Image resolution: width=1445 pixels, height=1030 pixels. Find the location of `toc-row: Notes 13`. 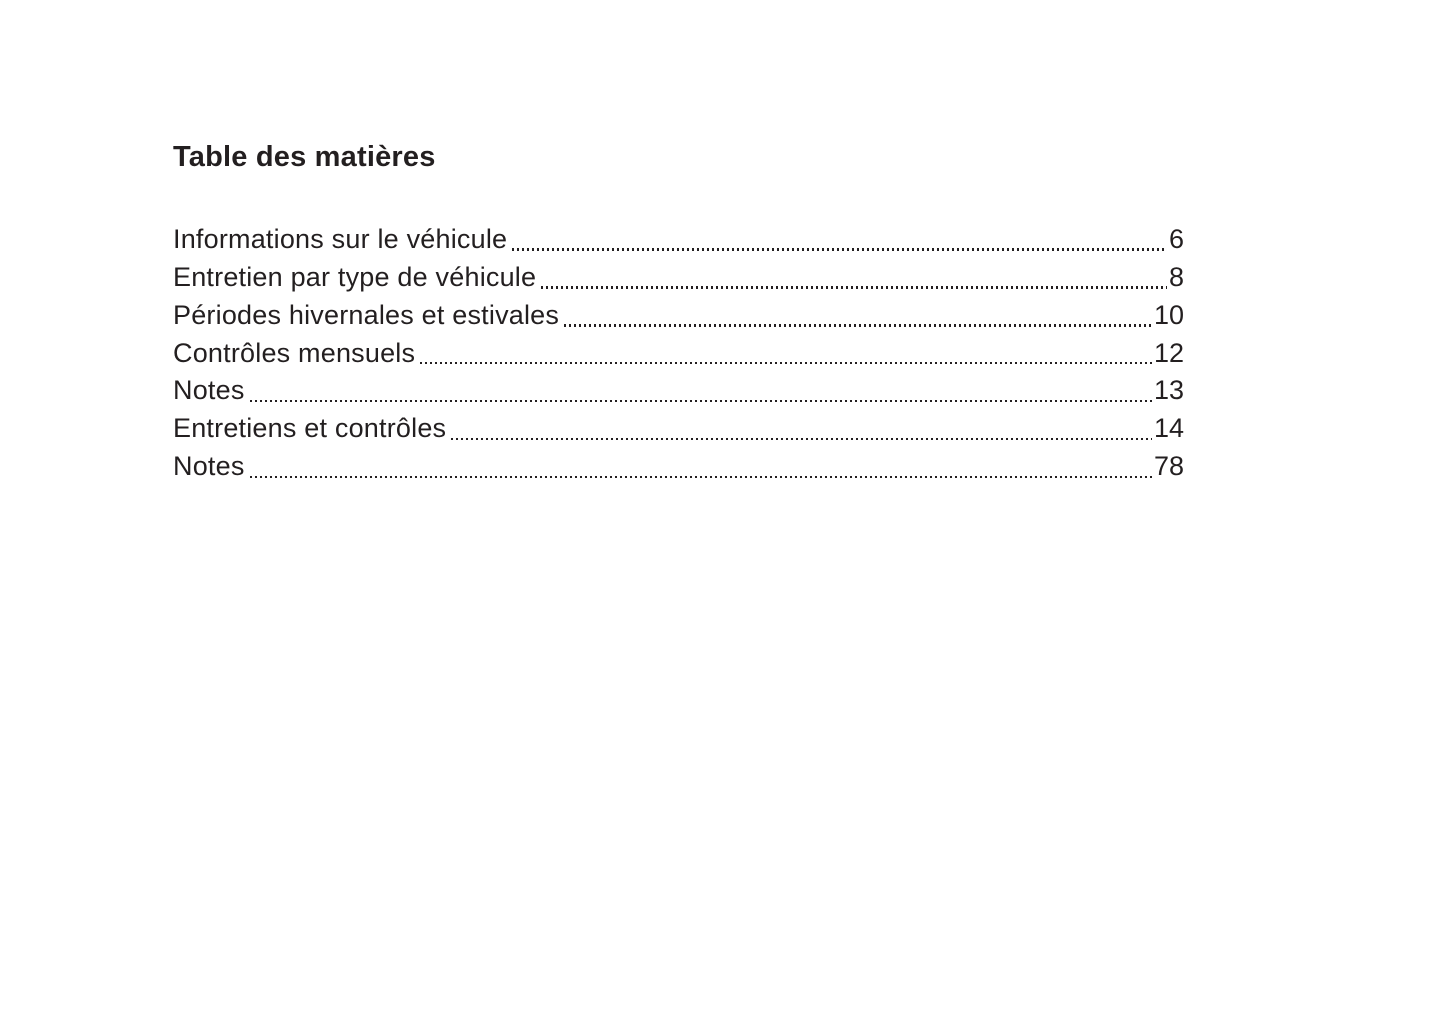

toc-row: Notes 13 is located at coordinates (678, 391).